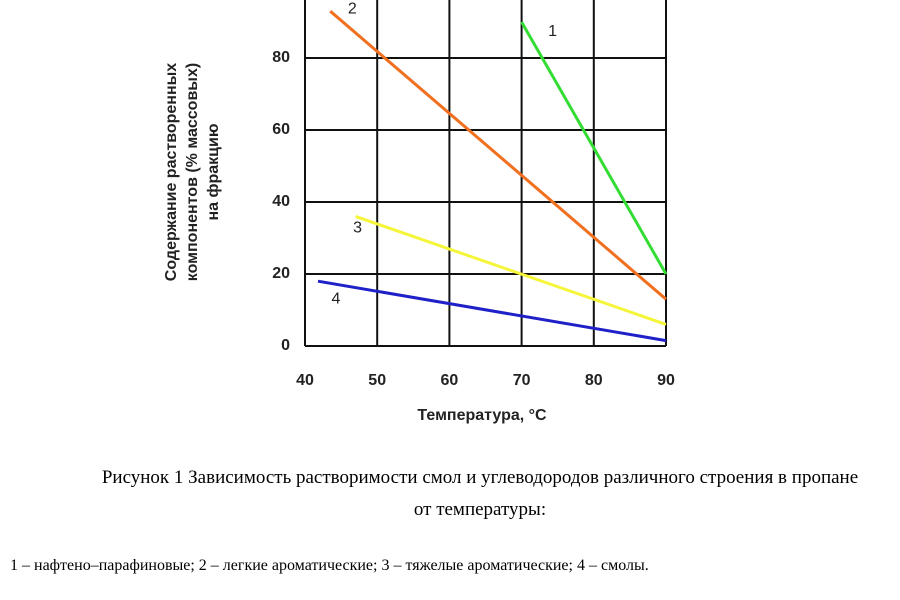 Image resolution: width=900 pixels, height=600 pixels. Describe the element at coordinates (482, 415) in the screenshot. I see `x-axis-label: Температура, °C` at that location.